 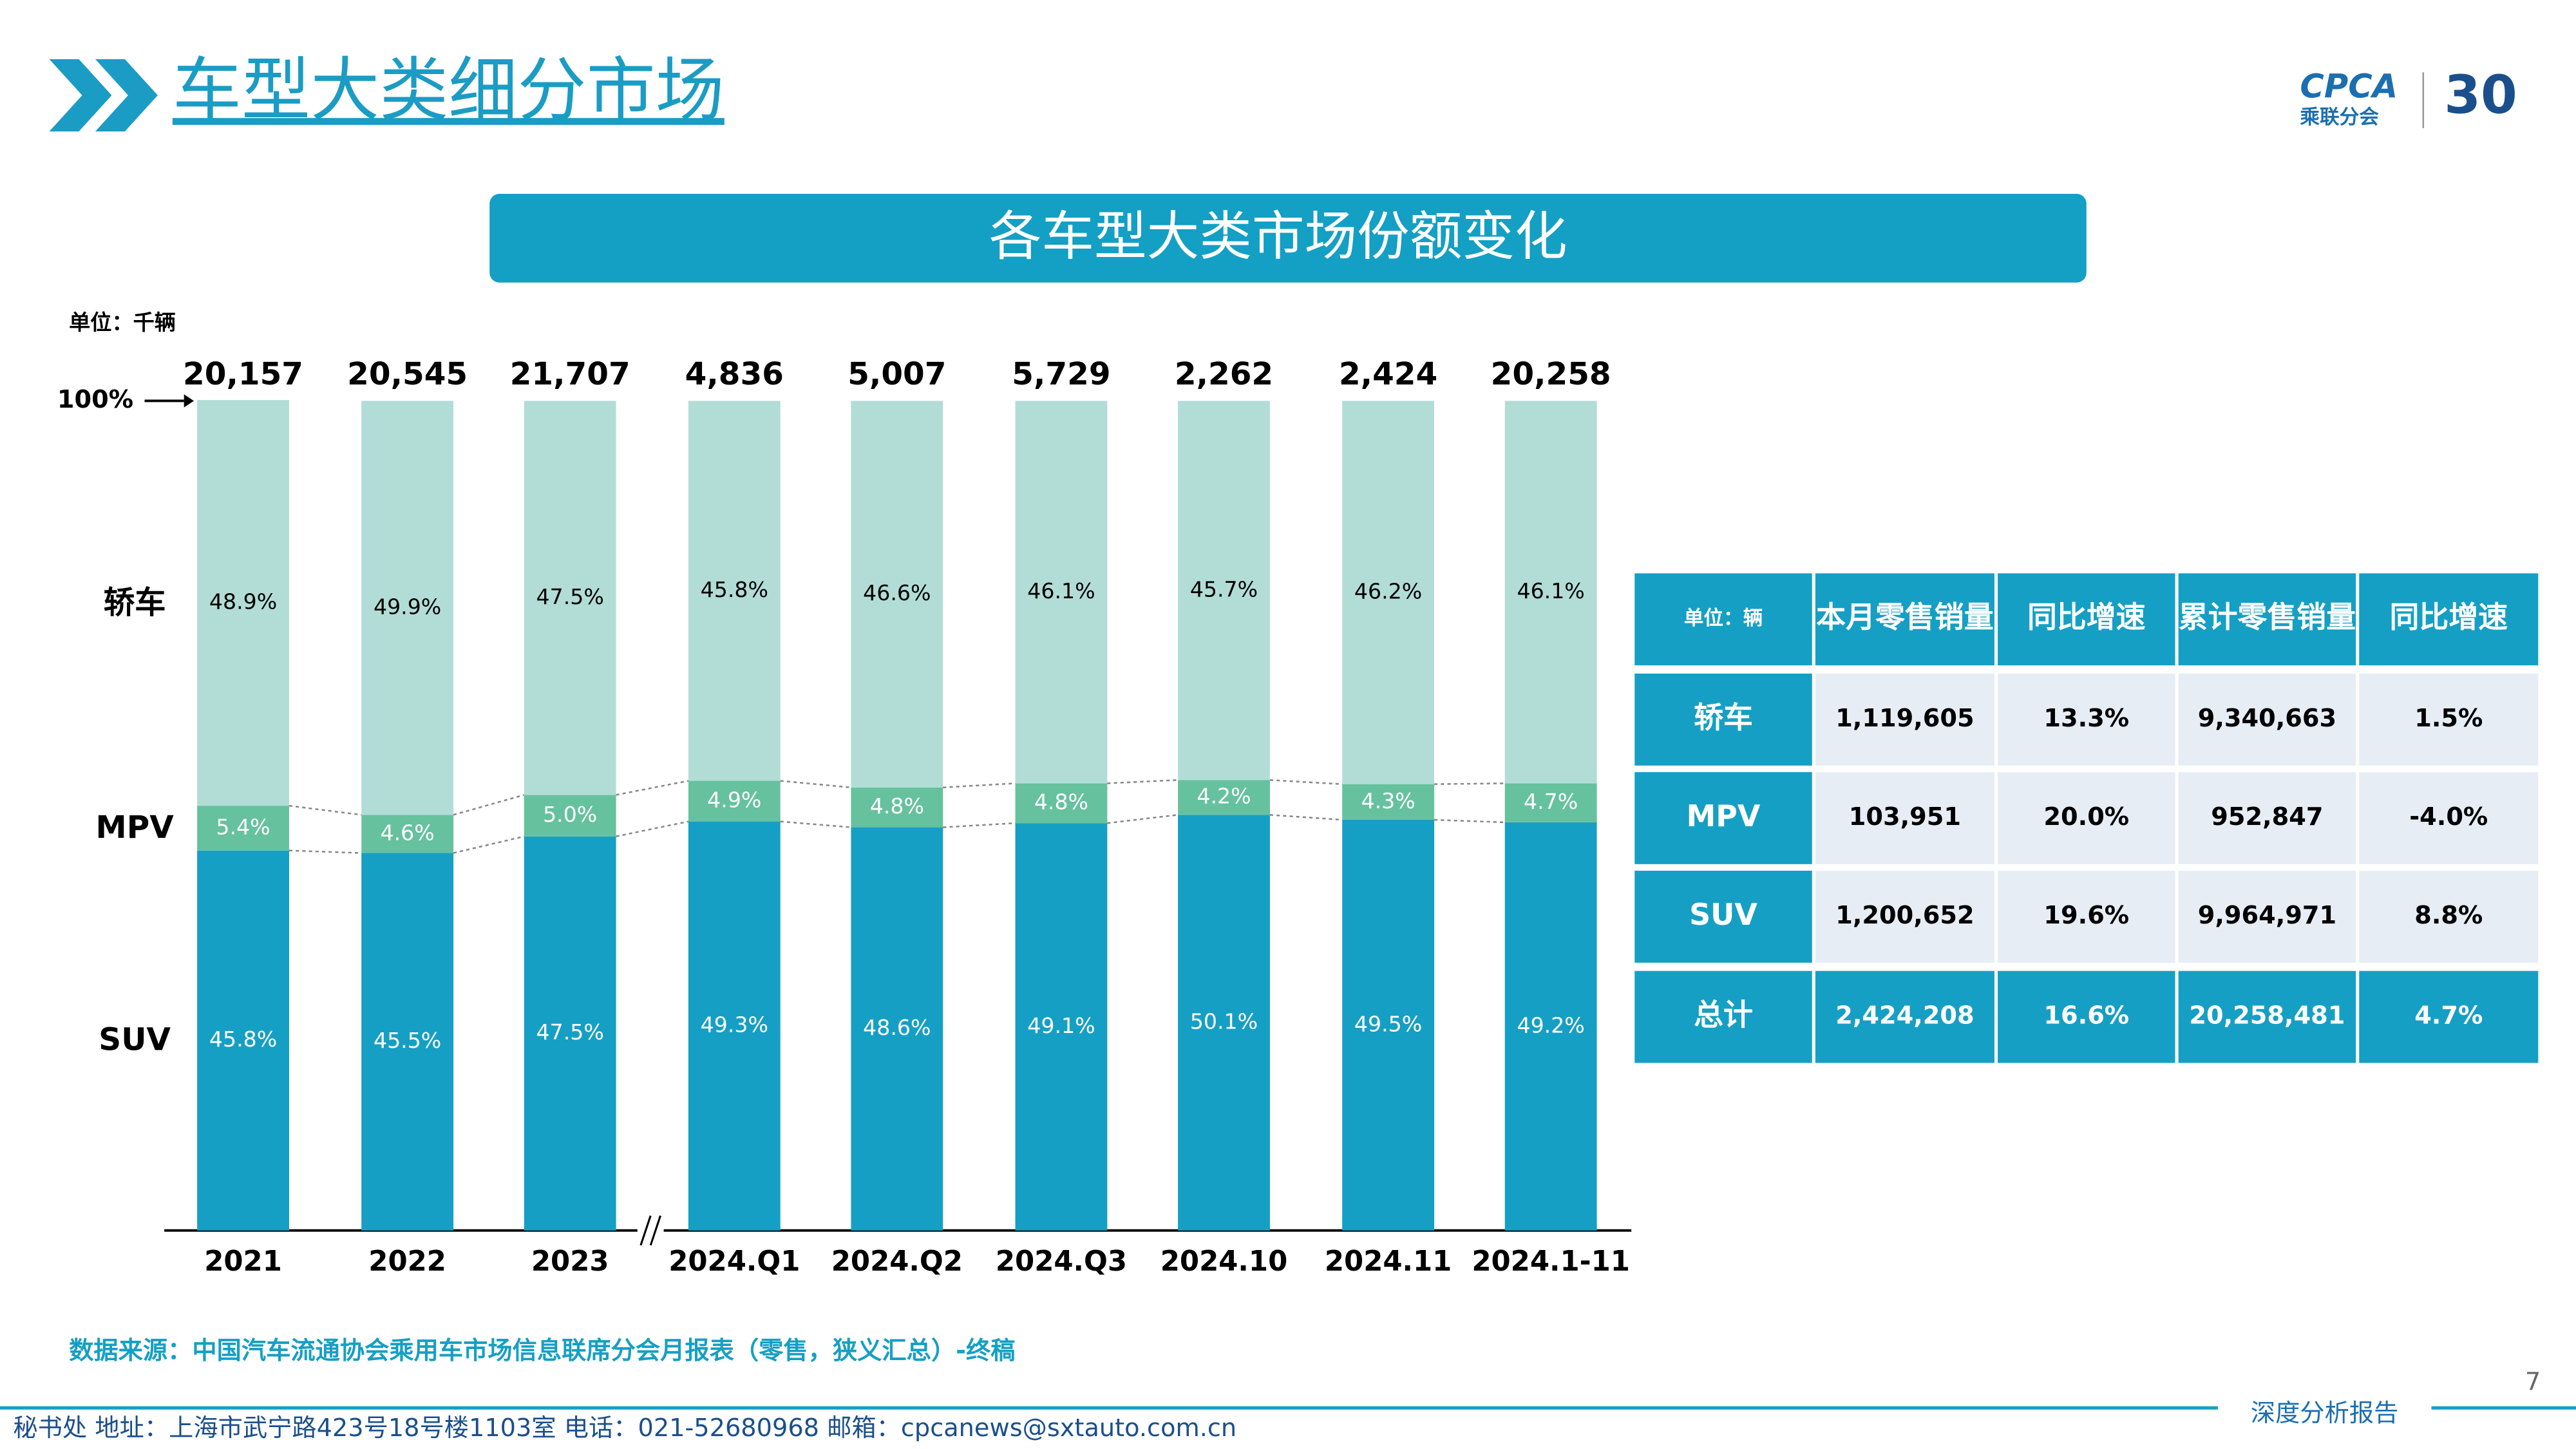 I want to click on value-label: 46.2%, so click(x=1388, y=591).